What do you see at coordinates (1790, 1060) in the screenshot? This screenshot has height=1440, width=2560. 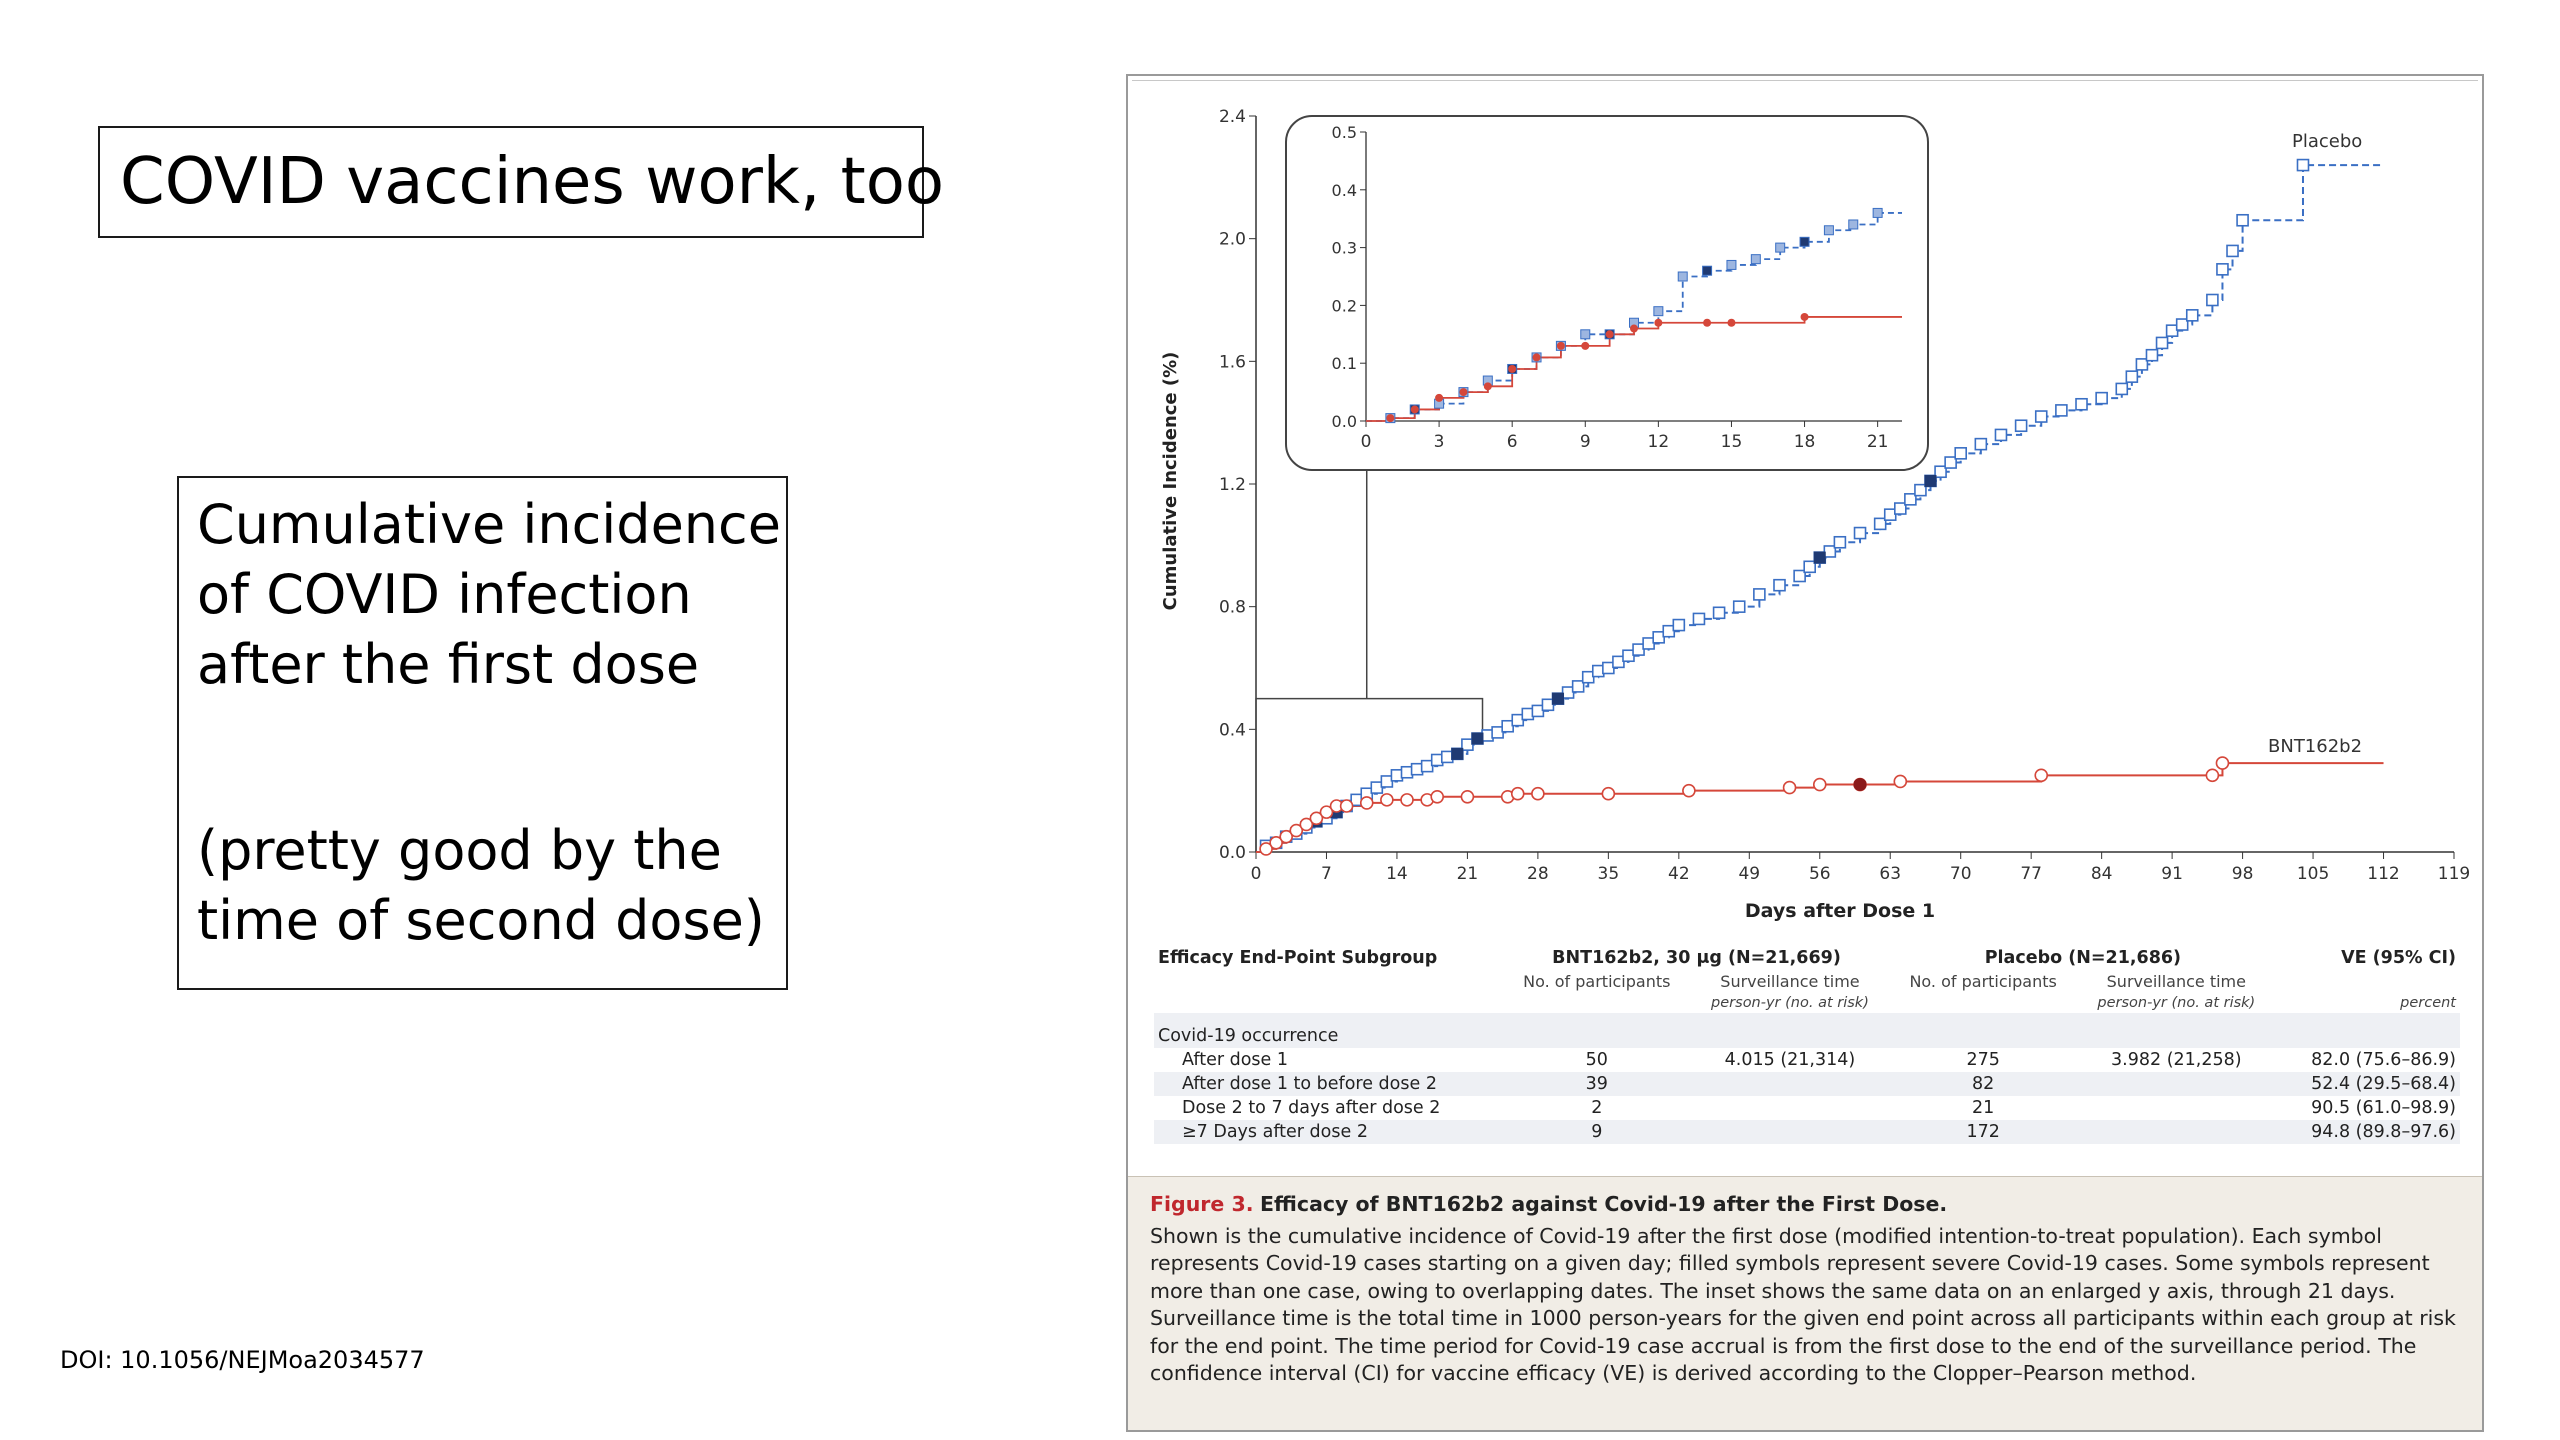 I see `vaccine-surveillance: 4.015 (21,314)` at bounding box center [1790, 1060].